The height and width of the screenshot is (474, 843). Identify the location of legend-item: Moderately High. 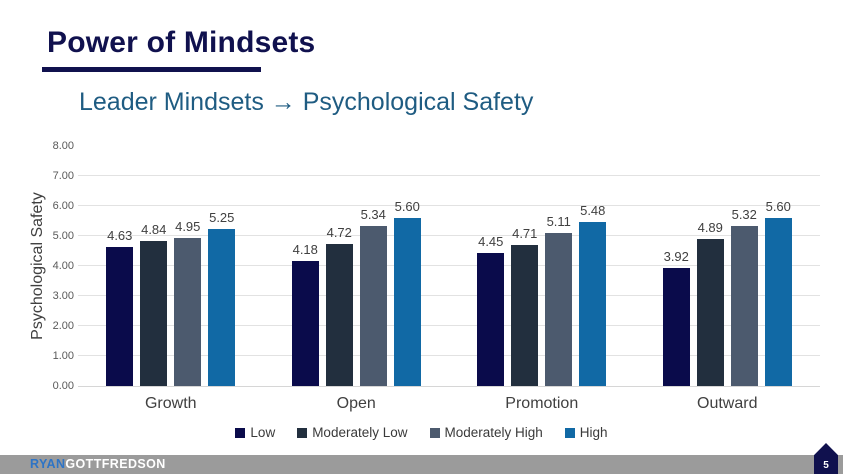
(486, 432).